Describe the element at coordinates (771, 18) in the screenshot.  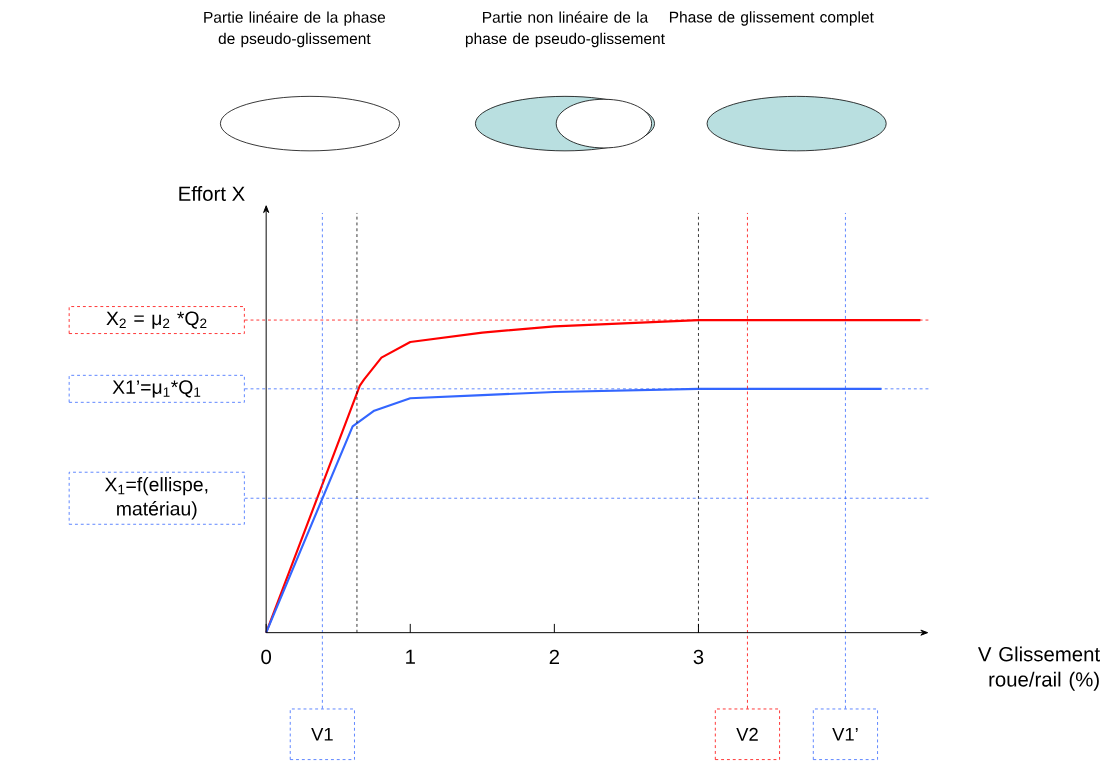
I see `text: Phase de glissement complet` at that location.